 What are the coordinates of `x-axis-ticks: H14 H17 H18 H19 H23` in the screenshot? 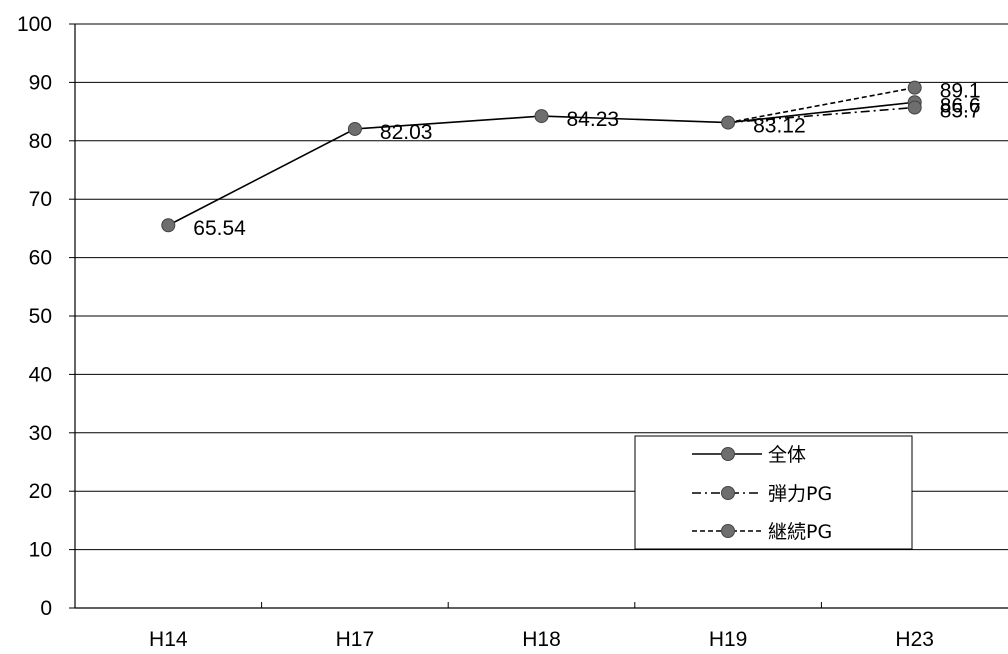 It's located at (541, 626).